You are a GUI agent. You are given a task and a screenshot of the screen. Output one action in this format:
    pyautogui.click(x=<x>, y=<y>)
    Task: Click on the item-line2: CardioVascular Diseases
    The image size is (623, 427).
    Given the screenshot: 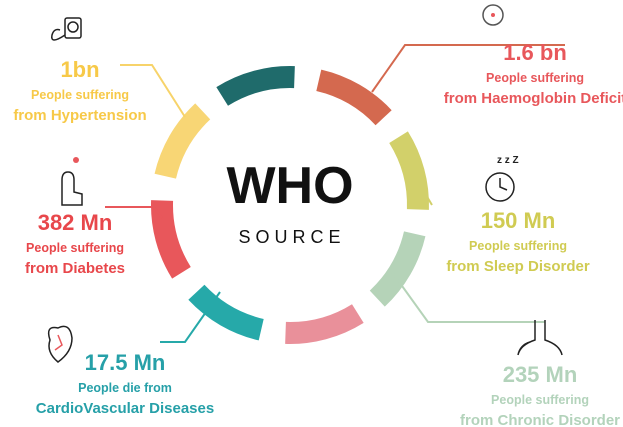 What is the action you would take?
    pyautogui.click(x=125, y=408)
    